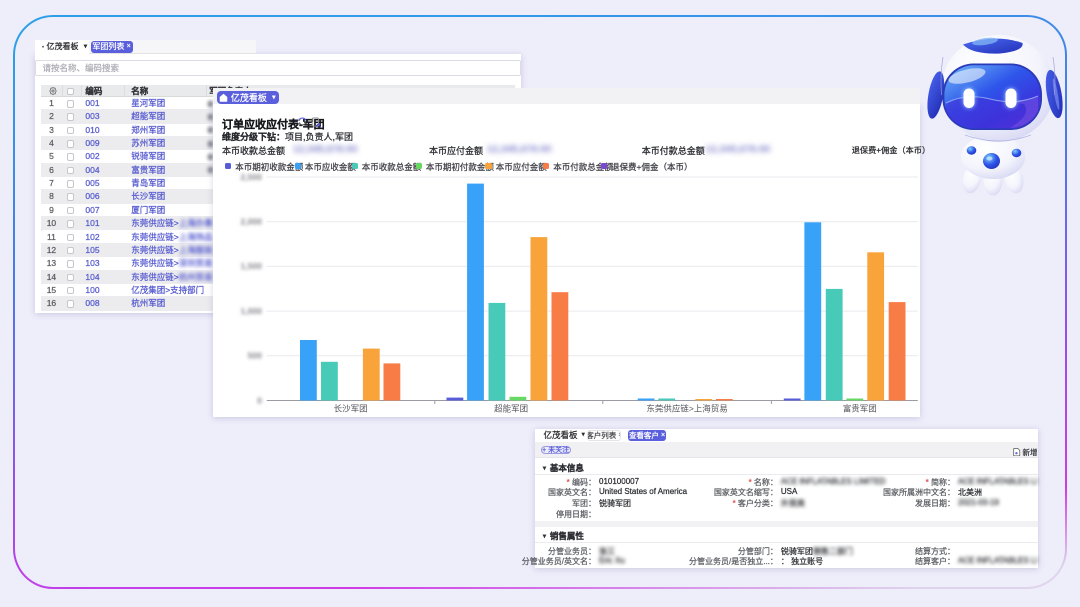  Describe the element at coordinates (860, 408) in the screenshot. I see `svg-text: 富贵军团` at that location.